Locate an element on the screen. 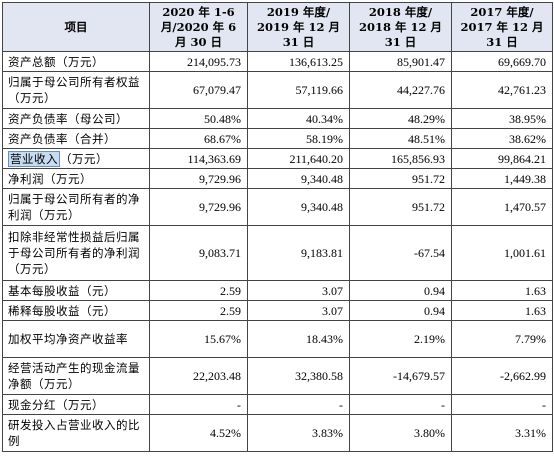 Image resolution: width=554 pixels, height=461 pixels. row-label: 经营活动产生的现金流量净额（万元） is located at coordinates (76, 376).